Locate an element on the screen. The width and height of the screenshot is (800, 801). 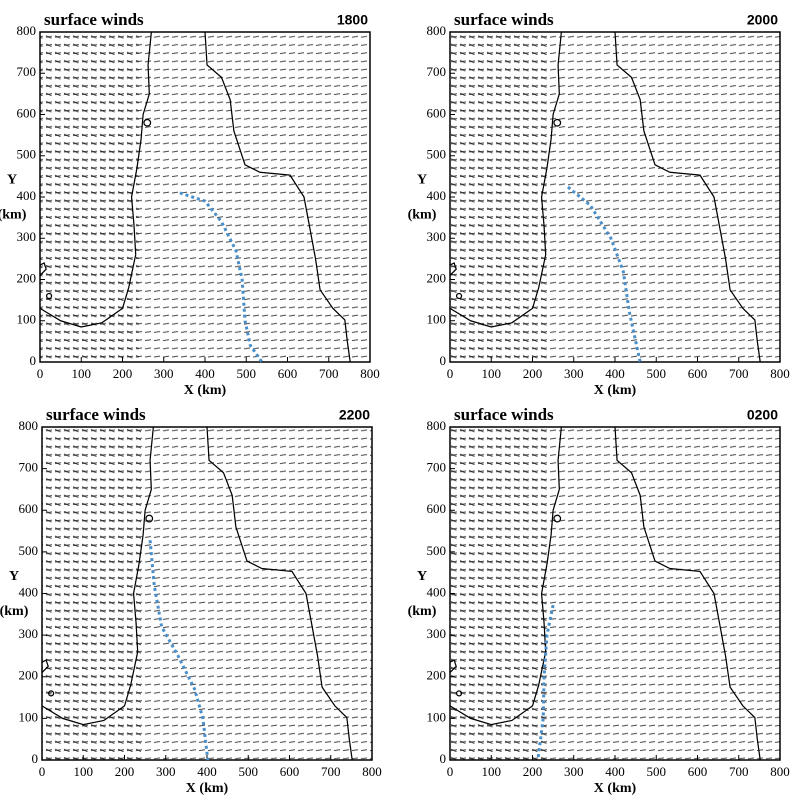
panel-time: 2000 is located at coordinates (762, 20).